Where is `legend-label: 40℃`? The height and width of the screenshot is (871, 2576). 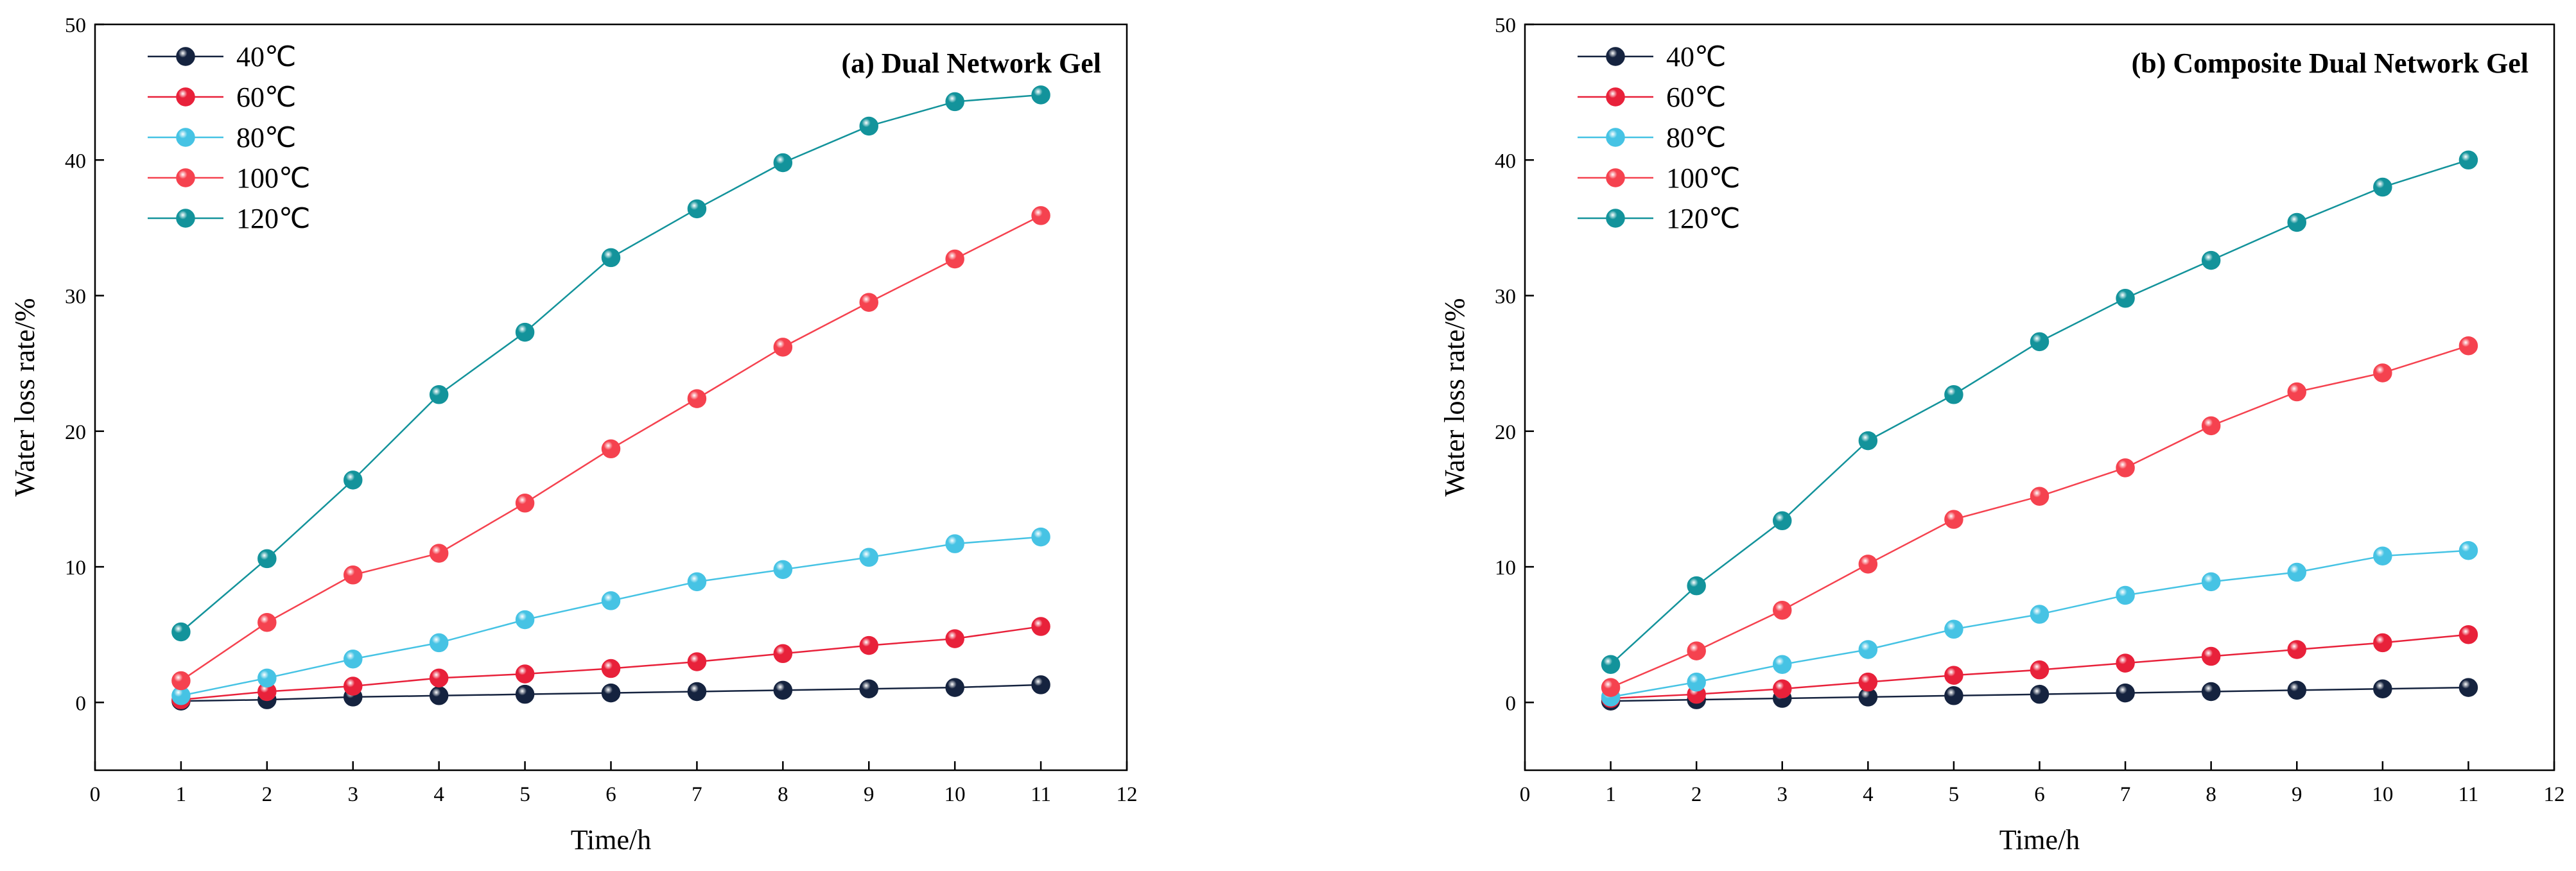
legend-label: 40℃ is located at coordinates (1696, 57).